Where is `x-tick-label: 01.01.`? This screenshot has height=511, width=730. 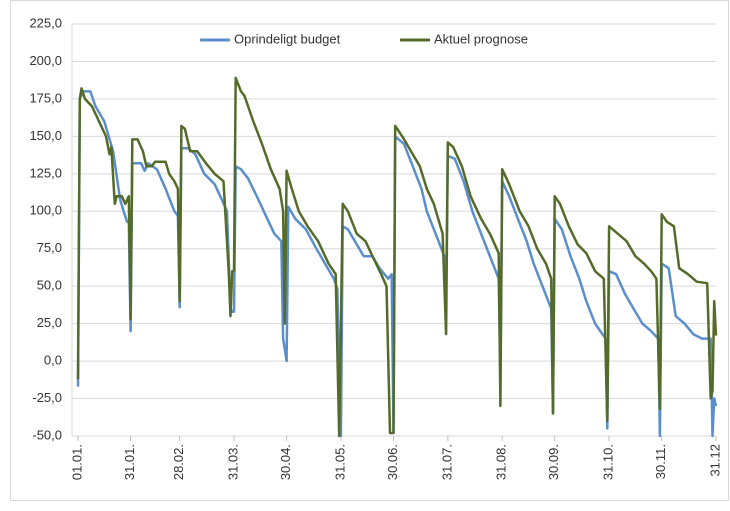
x-tick-label: 01.01. is located at coordinates (76, 462).